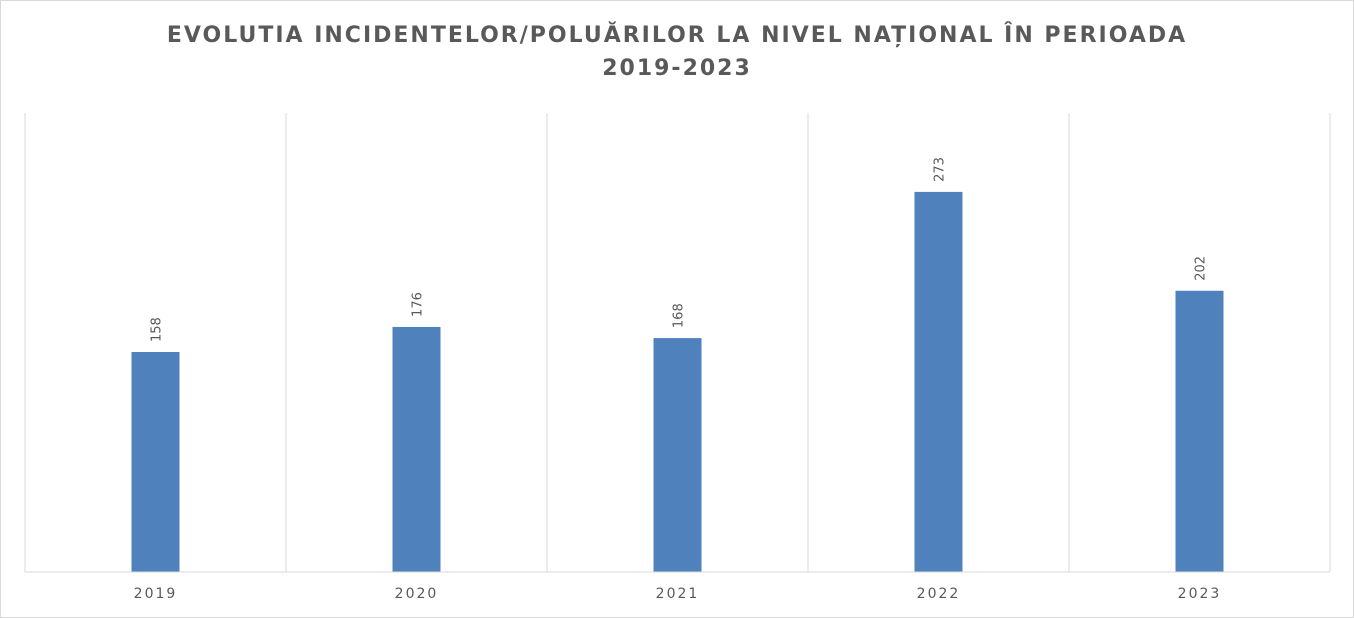  Describe the element at coordinates (677, 455) in the screenshot. I see `bar-2021` at that location.